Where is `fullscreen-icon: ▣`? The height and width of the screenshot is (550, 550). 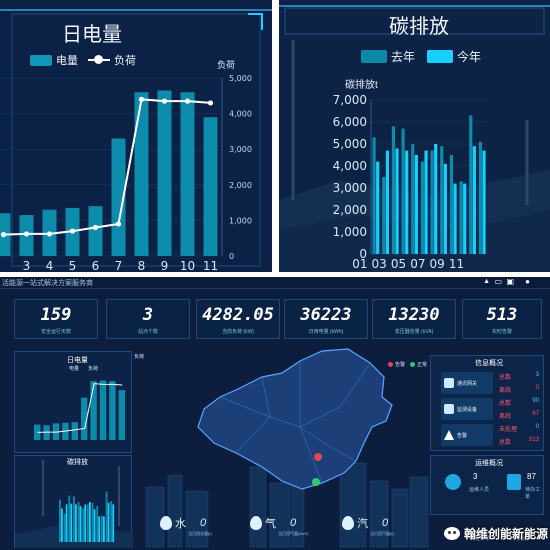
fullscreen-icon: ▣ is located at coordinates (510, 281).